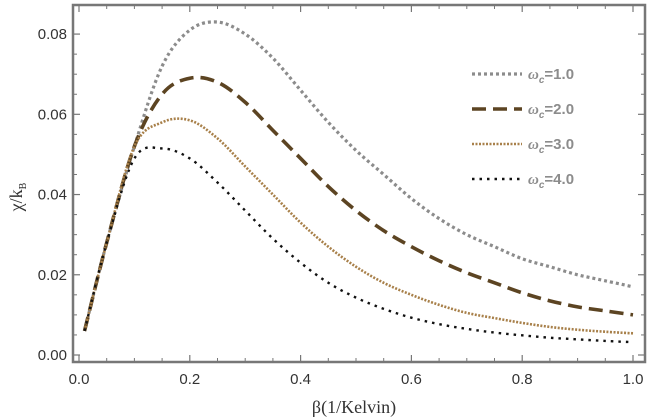 Image resolution: width=650 pixels, height=419 pixels. I want to click on y-tick-label: 0.08, so click(52, 34).